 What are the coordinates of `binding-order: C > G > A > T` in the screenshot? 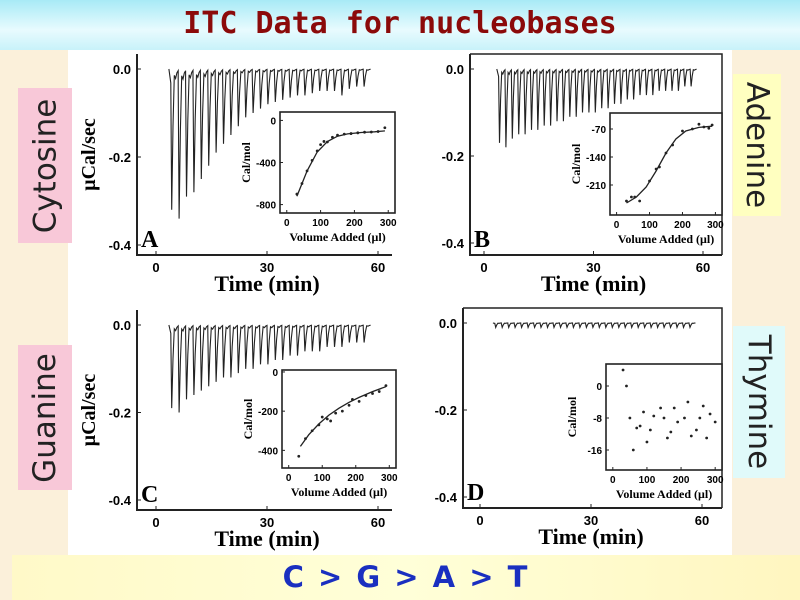 It's located at (406, 577).